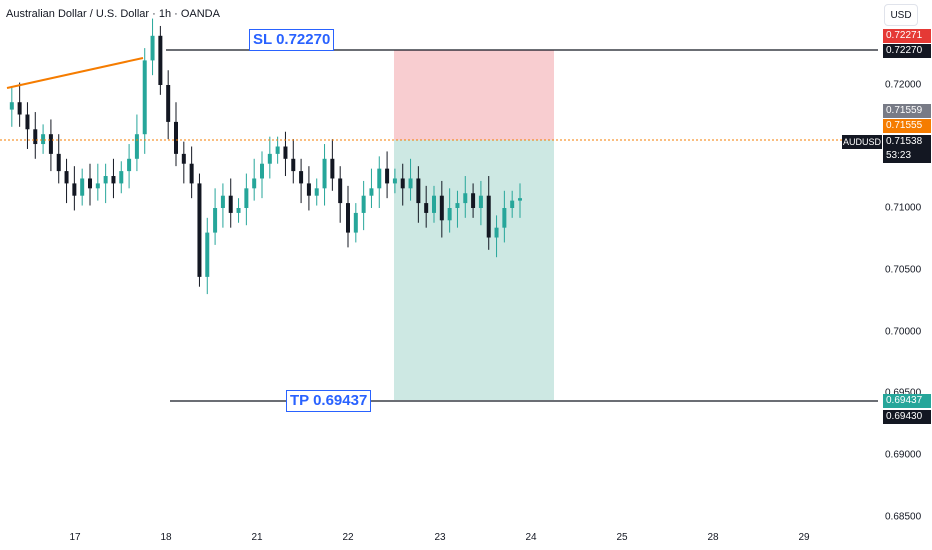  I want to click on price-tick: 0.71000, so click(903, 208).